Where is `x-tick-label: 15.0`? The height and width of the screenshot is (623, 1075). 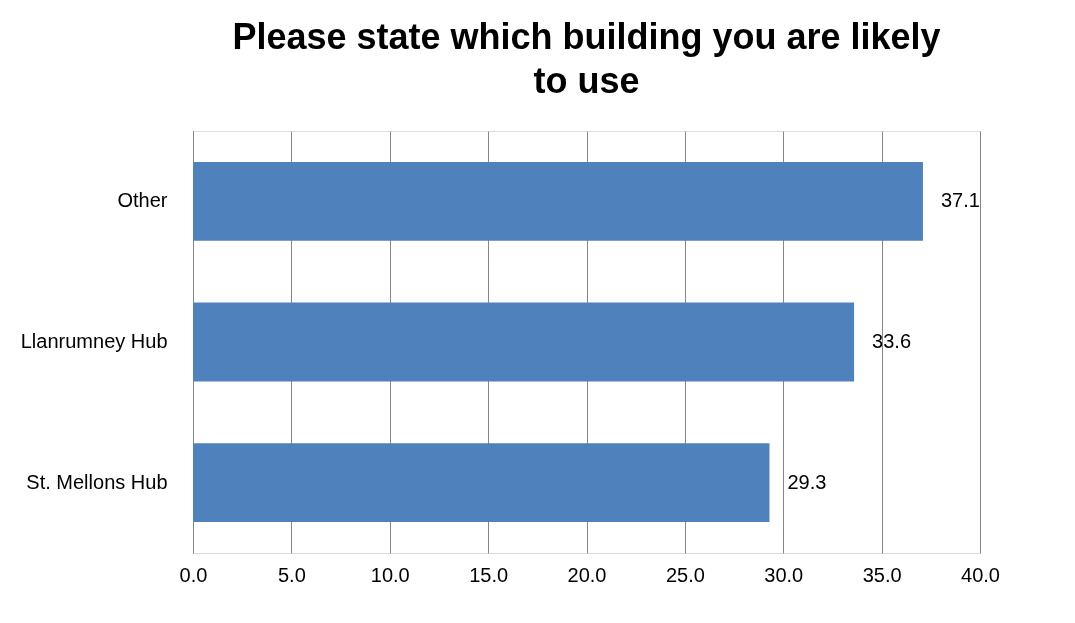
x-tick-label: 15.0 is located at coordinates (489, 574).